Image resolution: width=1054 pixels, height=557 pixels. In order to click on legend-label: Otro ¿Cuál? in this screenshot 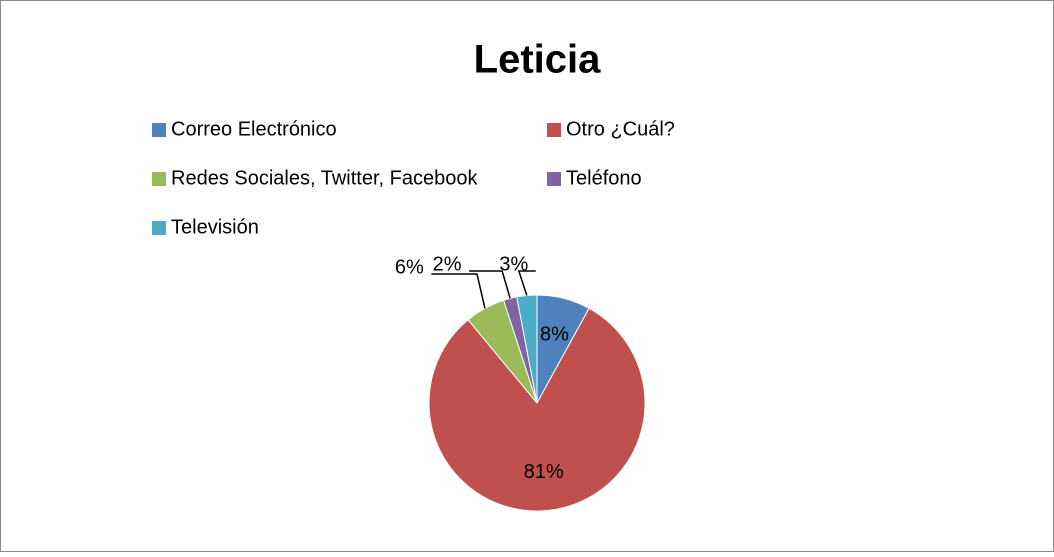, I will do `click(620, 129)`.